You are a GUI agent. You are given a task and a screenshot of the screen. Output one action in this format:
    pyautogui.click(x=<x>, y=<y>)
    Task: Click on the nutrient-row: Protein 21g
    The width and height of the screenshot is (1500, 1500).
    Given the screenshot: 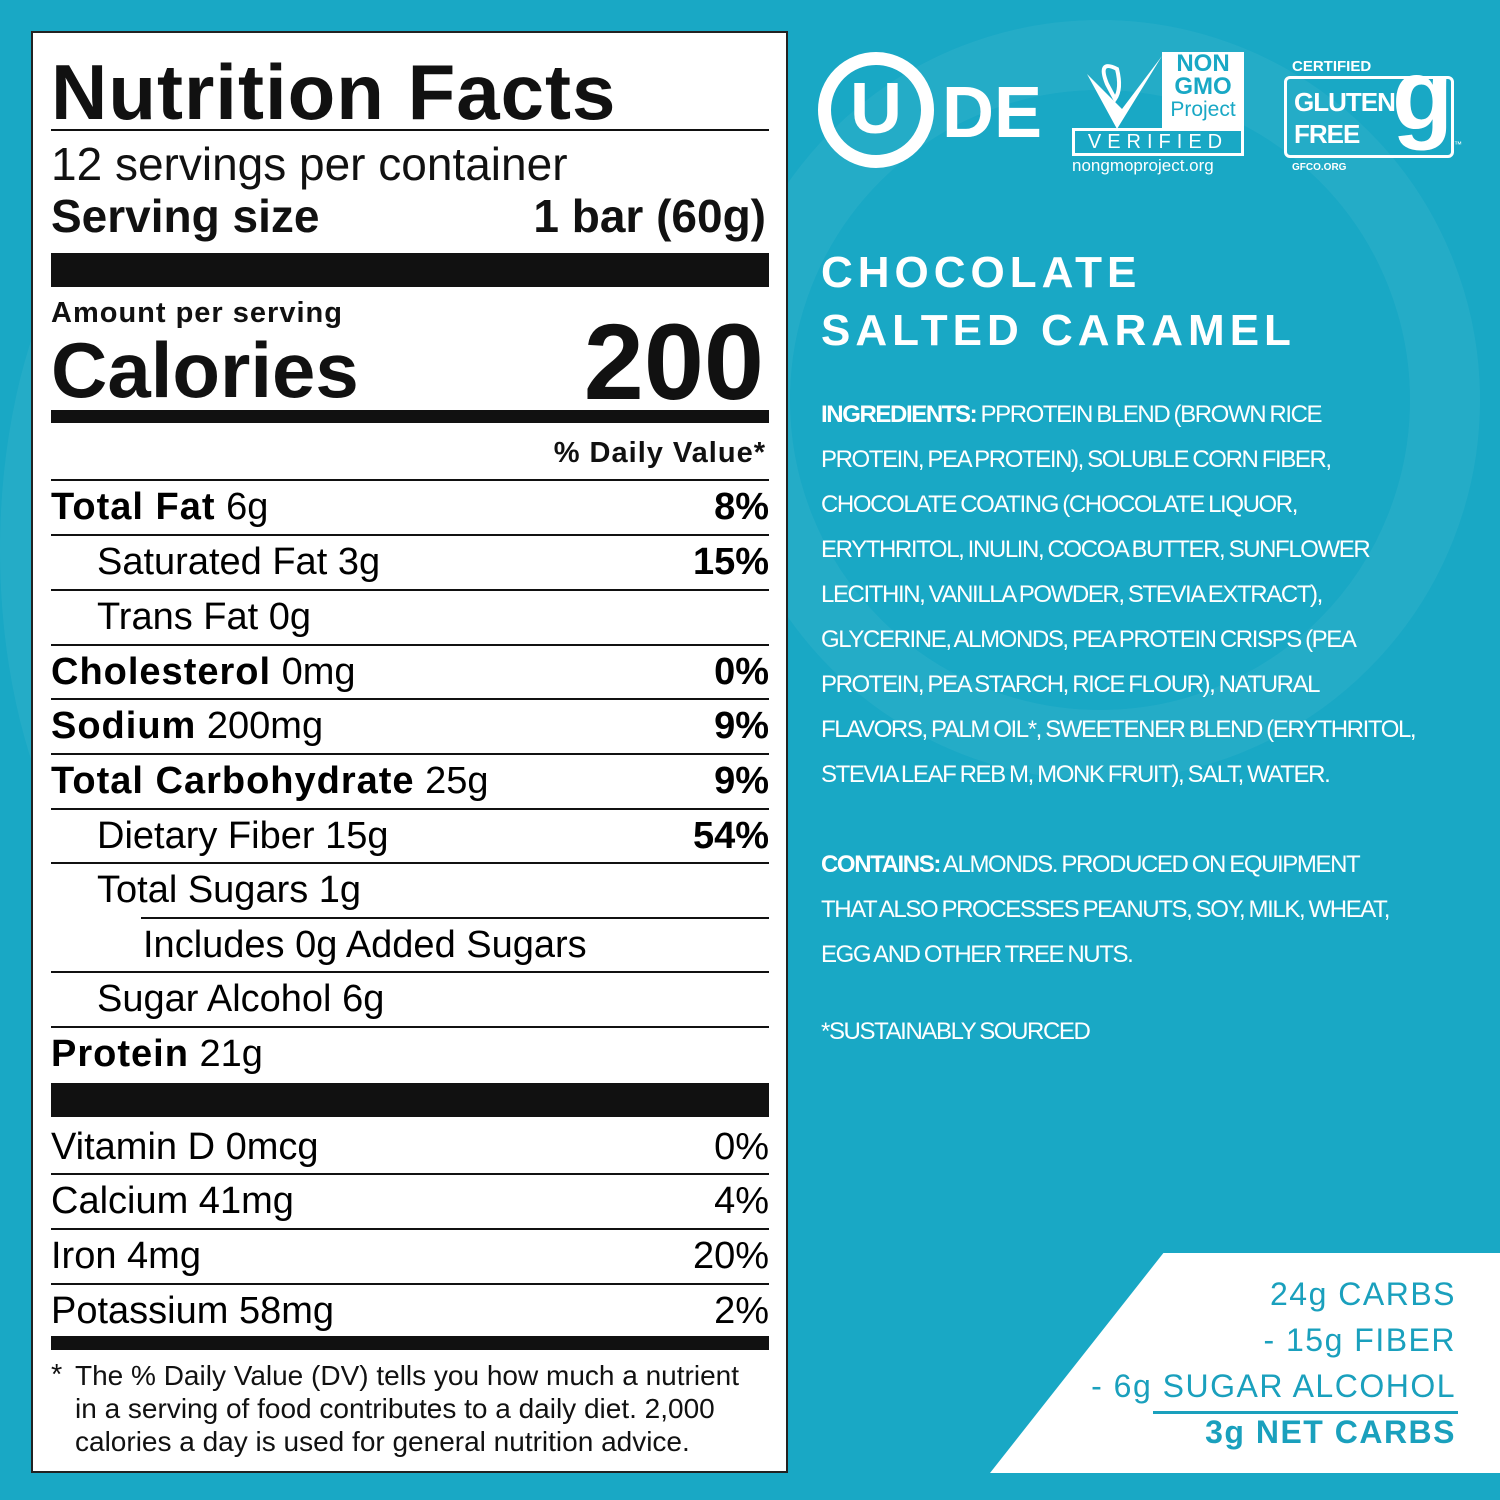 What is the action you would take?
    pyautogui.click(x=410, y=1054)
    